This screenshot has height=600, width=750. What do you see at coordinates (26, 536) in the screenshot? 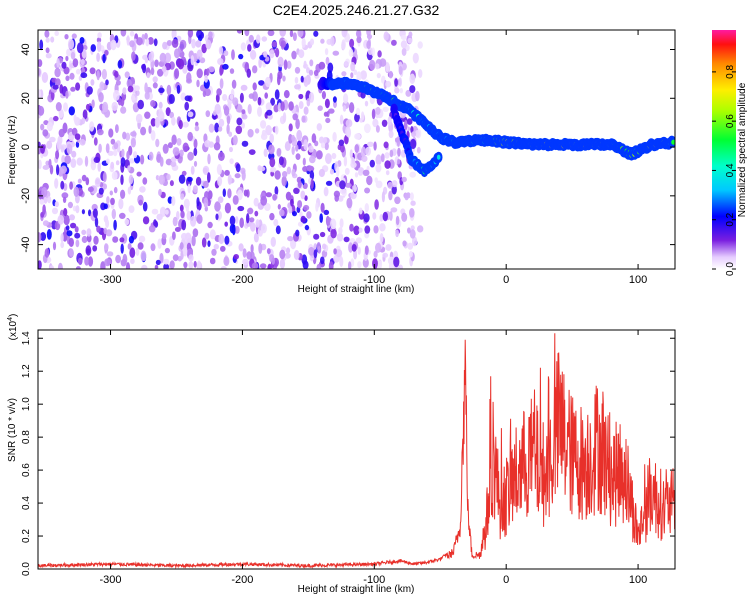
I see `snr-y-tick-label: 0.2` at bounding box center [26, 536].